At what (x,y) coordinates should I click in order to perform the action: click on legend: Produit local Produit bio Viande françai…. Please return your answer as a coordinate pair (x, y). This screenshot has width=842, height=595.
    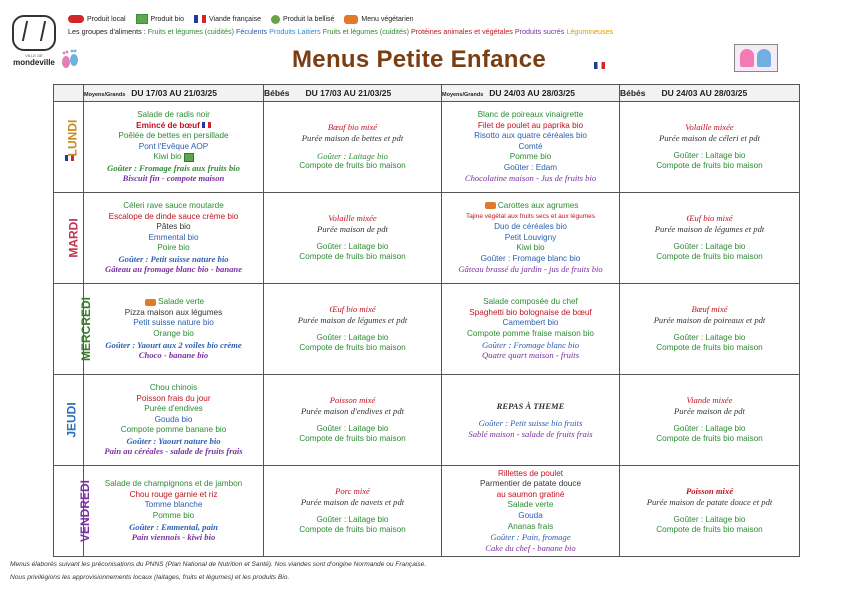
    Looking at the image, I should click on (241, 19).